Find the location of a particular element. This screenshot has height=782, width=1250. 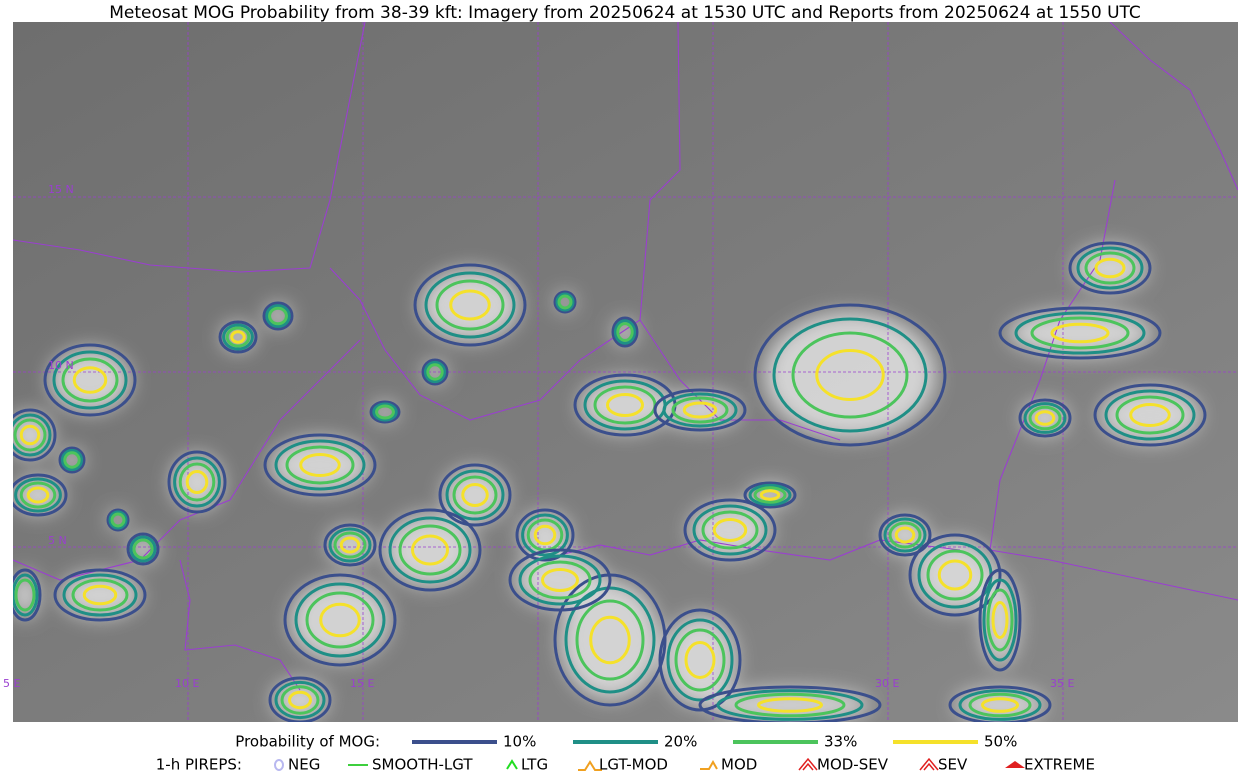

lon-label: 15 E is located at coordinates (362, 683).